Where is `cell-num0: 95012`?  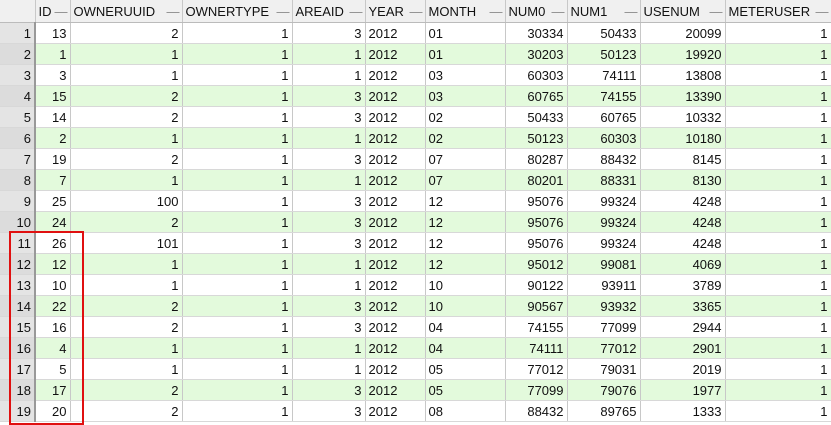 cell-num0: 95012 is located at coordinates (536, 264).